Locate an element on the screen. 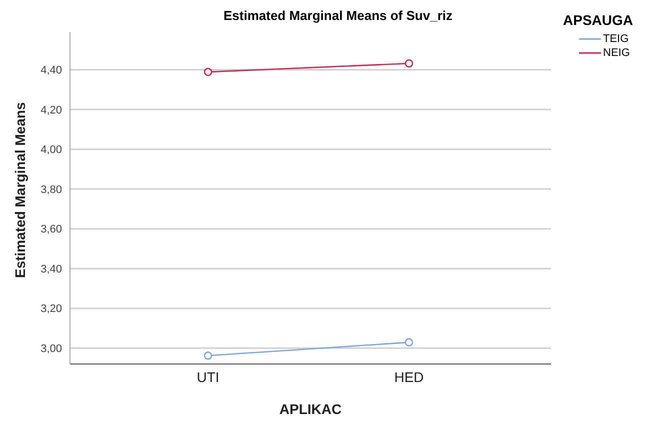 This screenshot has width=649, height=439. y-tick-label: 4,20 is located at coordinates (51, 110).